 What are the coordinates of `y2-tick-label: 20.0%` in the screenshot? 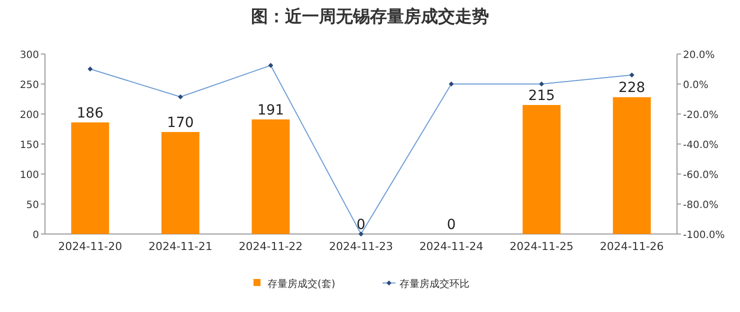 It's located at (699, 55).